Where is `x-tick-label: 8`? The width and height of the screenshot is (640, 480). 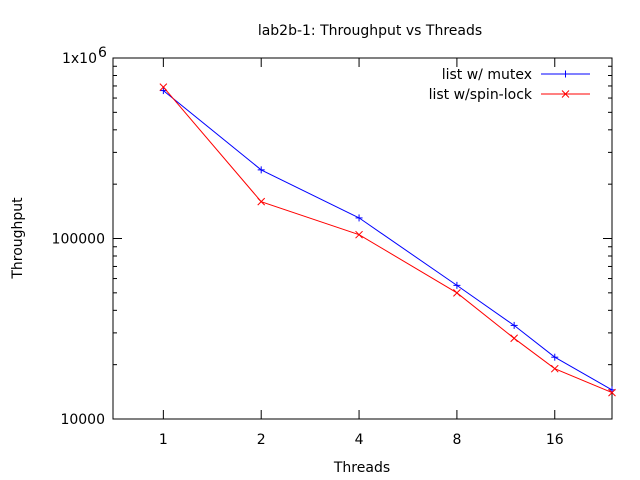 x-tick-label: 8 is located at coordinates (456, 440).